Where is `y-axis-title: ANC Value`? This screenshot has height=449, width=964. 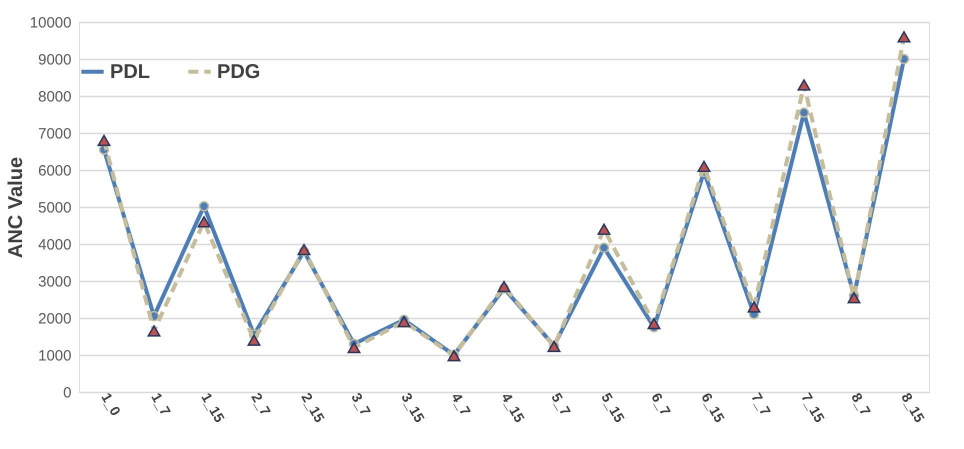
y-axis-title: ANC Value is located at coordinates (15, 207).